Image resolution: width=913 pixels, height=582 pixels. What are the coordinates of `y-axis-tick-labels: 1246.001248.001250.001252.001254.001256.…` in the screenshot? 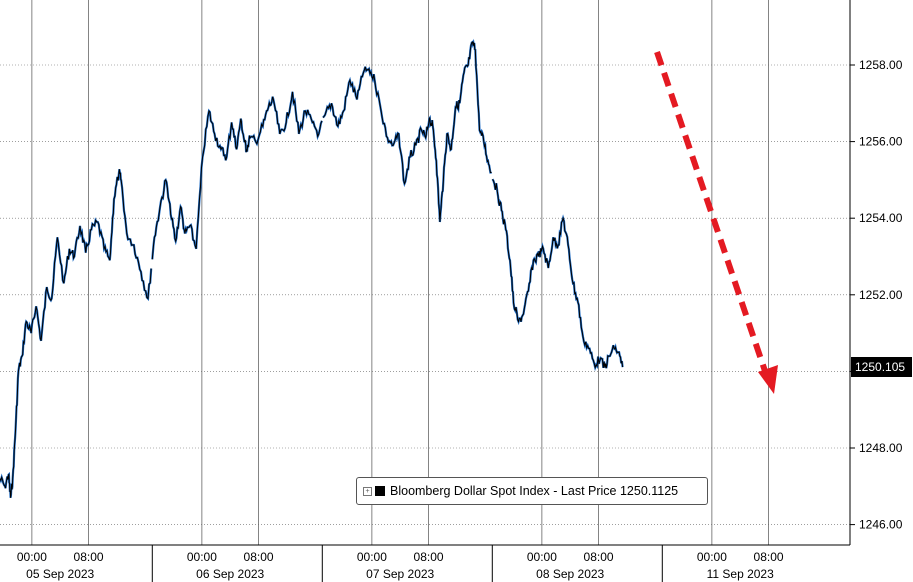 It's located at (881, 295).